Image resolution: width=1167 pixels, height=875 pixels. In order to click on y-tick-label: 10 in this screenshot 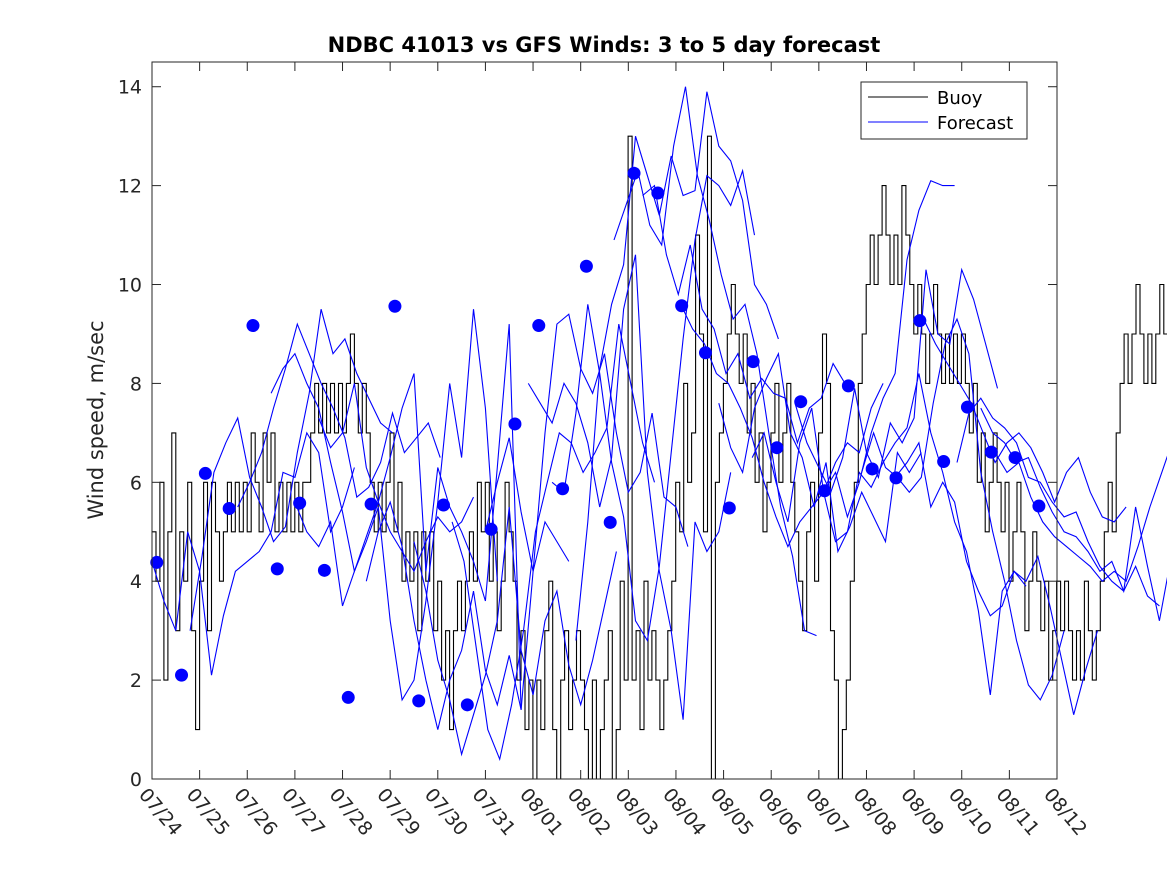, I will do `click(130, 286)`.